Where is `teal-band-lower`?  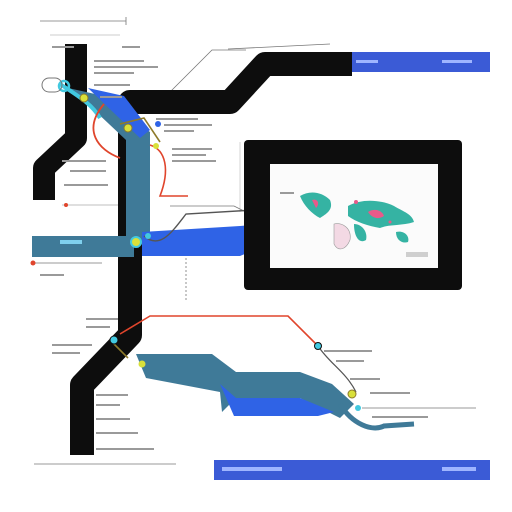
teal-band-lower is located at coordinates (245, 386).